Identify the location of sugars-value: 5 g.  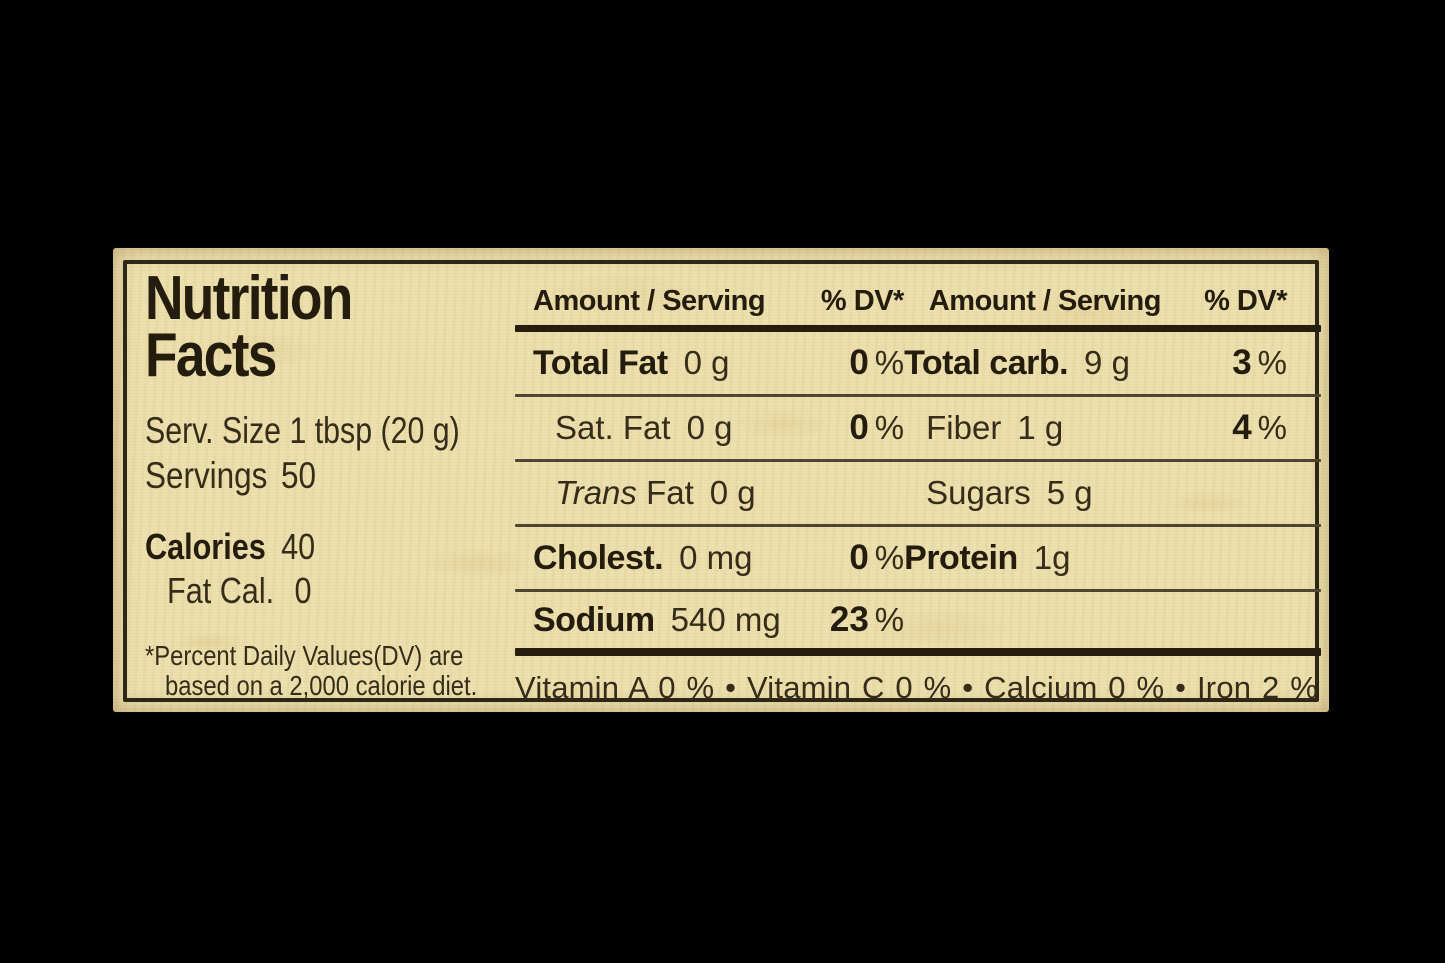
(1069, 492).